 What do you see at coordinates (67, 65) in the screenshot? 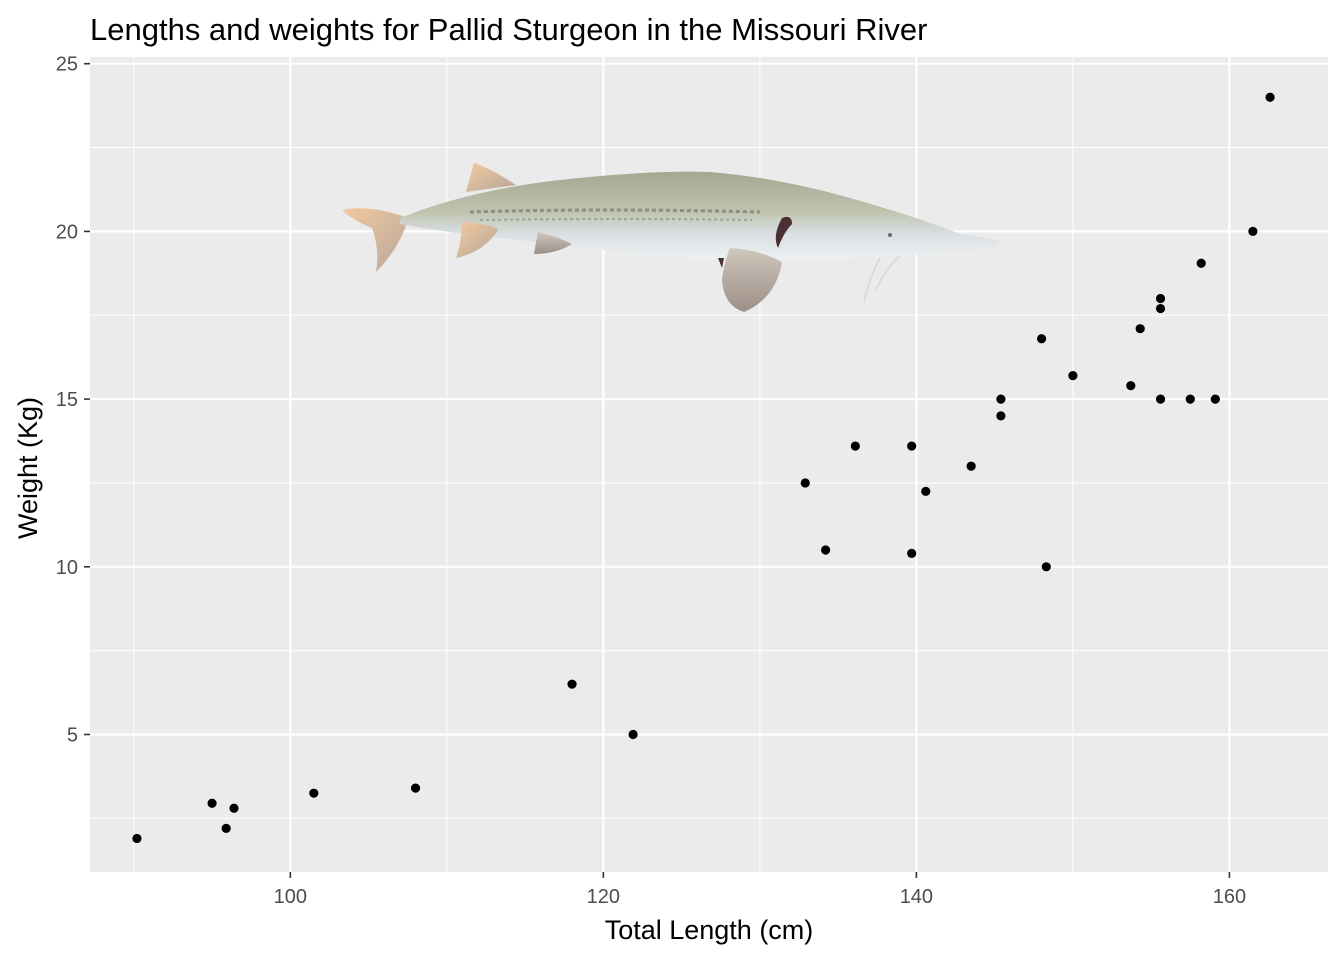
I see `y-tick-label: 25` at bounding box center [67, 65].